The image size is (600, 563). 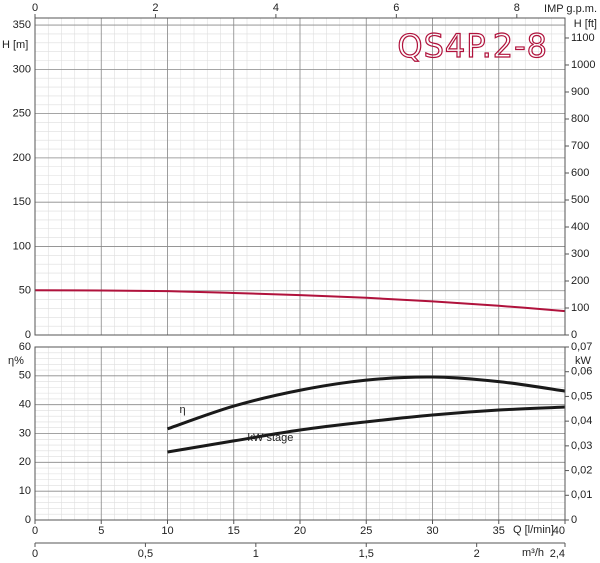 What do you see at coordinates (581, 421) in the screenshot?
I see `y2-tick-label: 0,04` at bounding box center [581, 421].